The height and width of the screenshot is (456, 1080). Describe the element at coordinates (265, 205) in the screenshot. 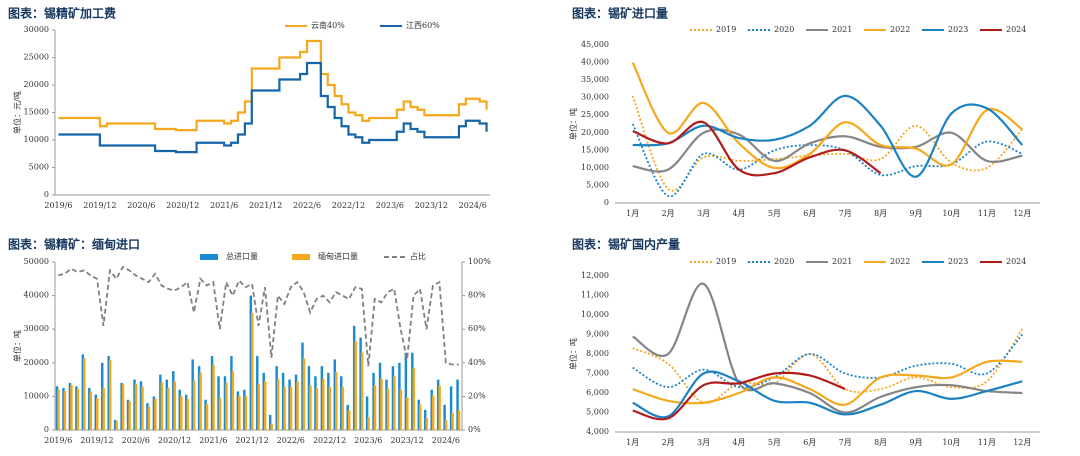

I see `x-tick-label: 2021/12` at that location.